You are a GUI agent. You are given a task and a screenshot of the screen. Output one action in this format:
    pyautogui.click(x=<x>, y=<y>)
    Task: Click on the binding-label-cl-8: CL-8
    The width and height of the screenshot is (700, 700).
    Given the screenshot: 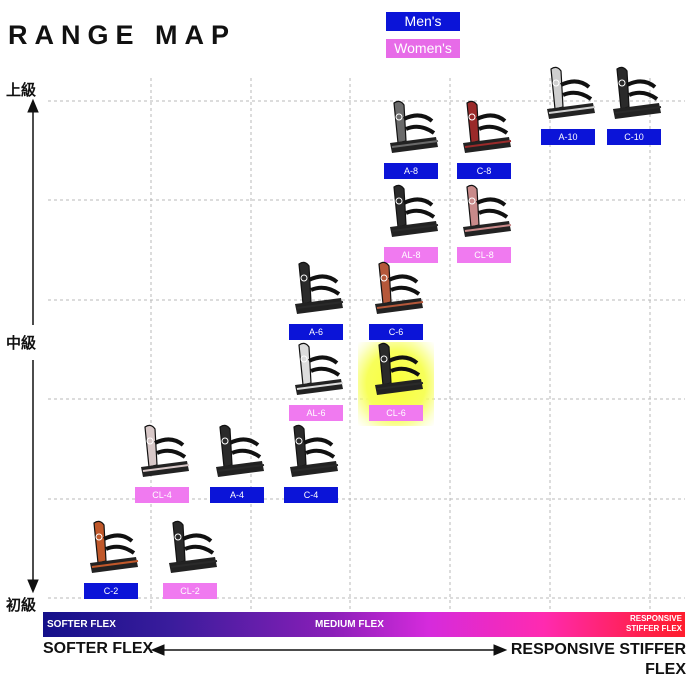 What is the action you would take?
    pyautogui.click(x=484, y=255)
    